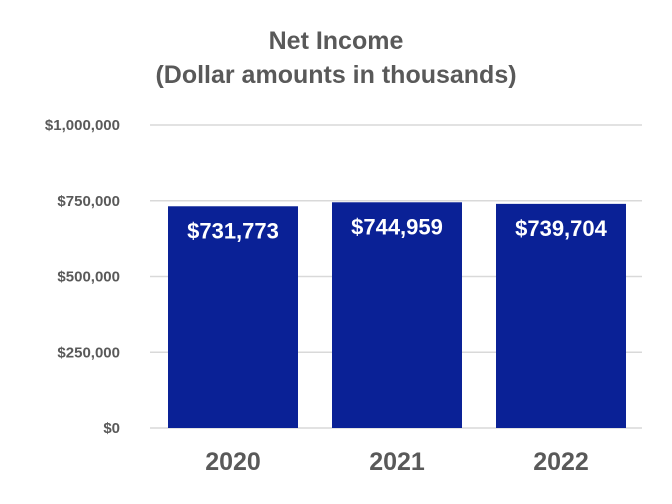 The width and height of the screenshot is (672, 504). Describe the element at coordinates (233, 317) in the screenshot. I see `bar-2020` at that location.